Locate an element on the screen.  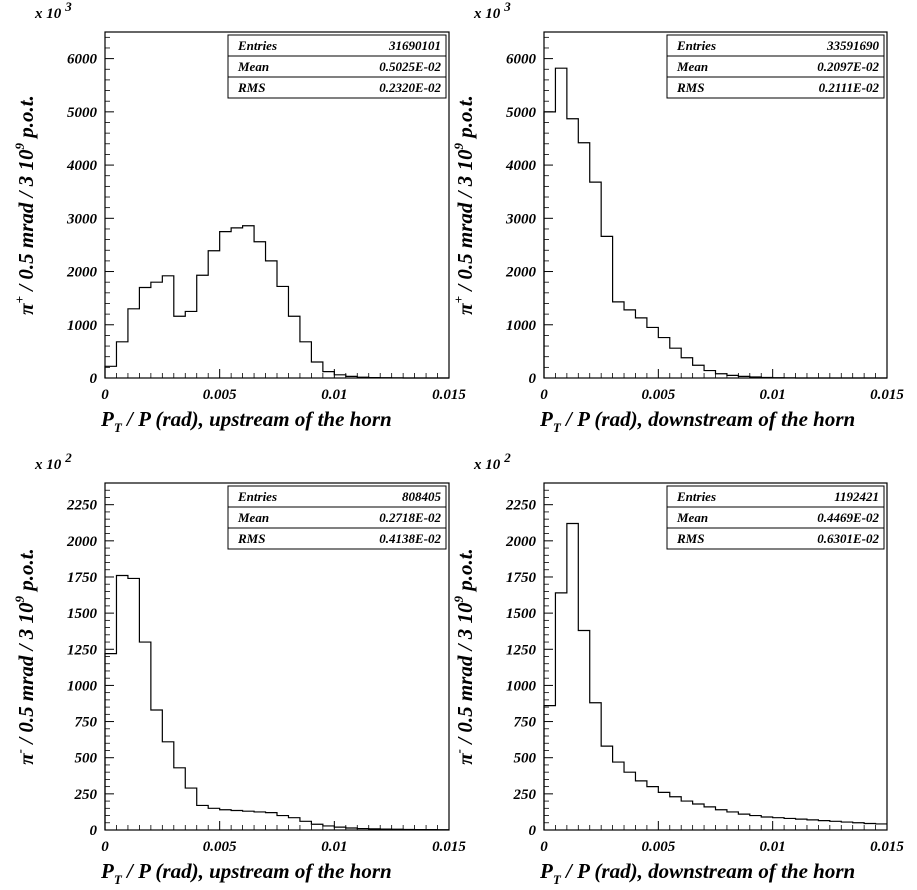
y-tick-label: 250 is located at coordinates (525, 795).